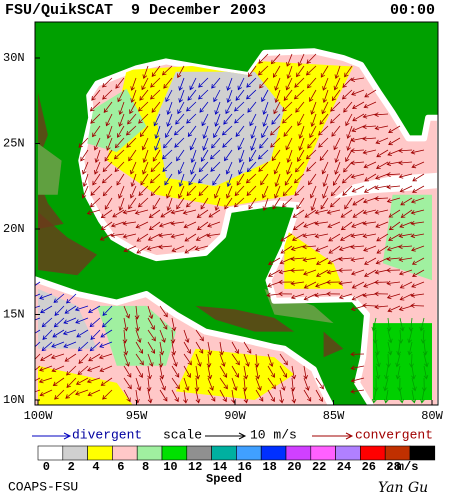 Image resolution: width=450 pixels, height=500 pixels. I want to click on colorbar: 0 2 4 6 8 10 12 14 16 18 20 22 24 26 28m/s, so click(236, 459).